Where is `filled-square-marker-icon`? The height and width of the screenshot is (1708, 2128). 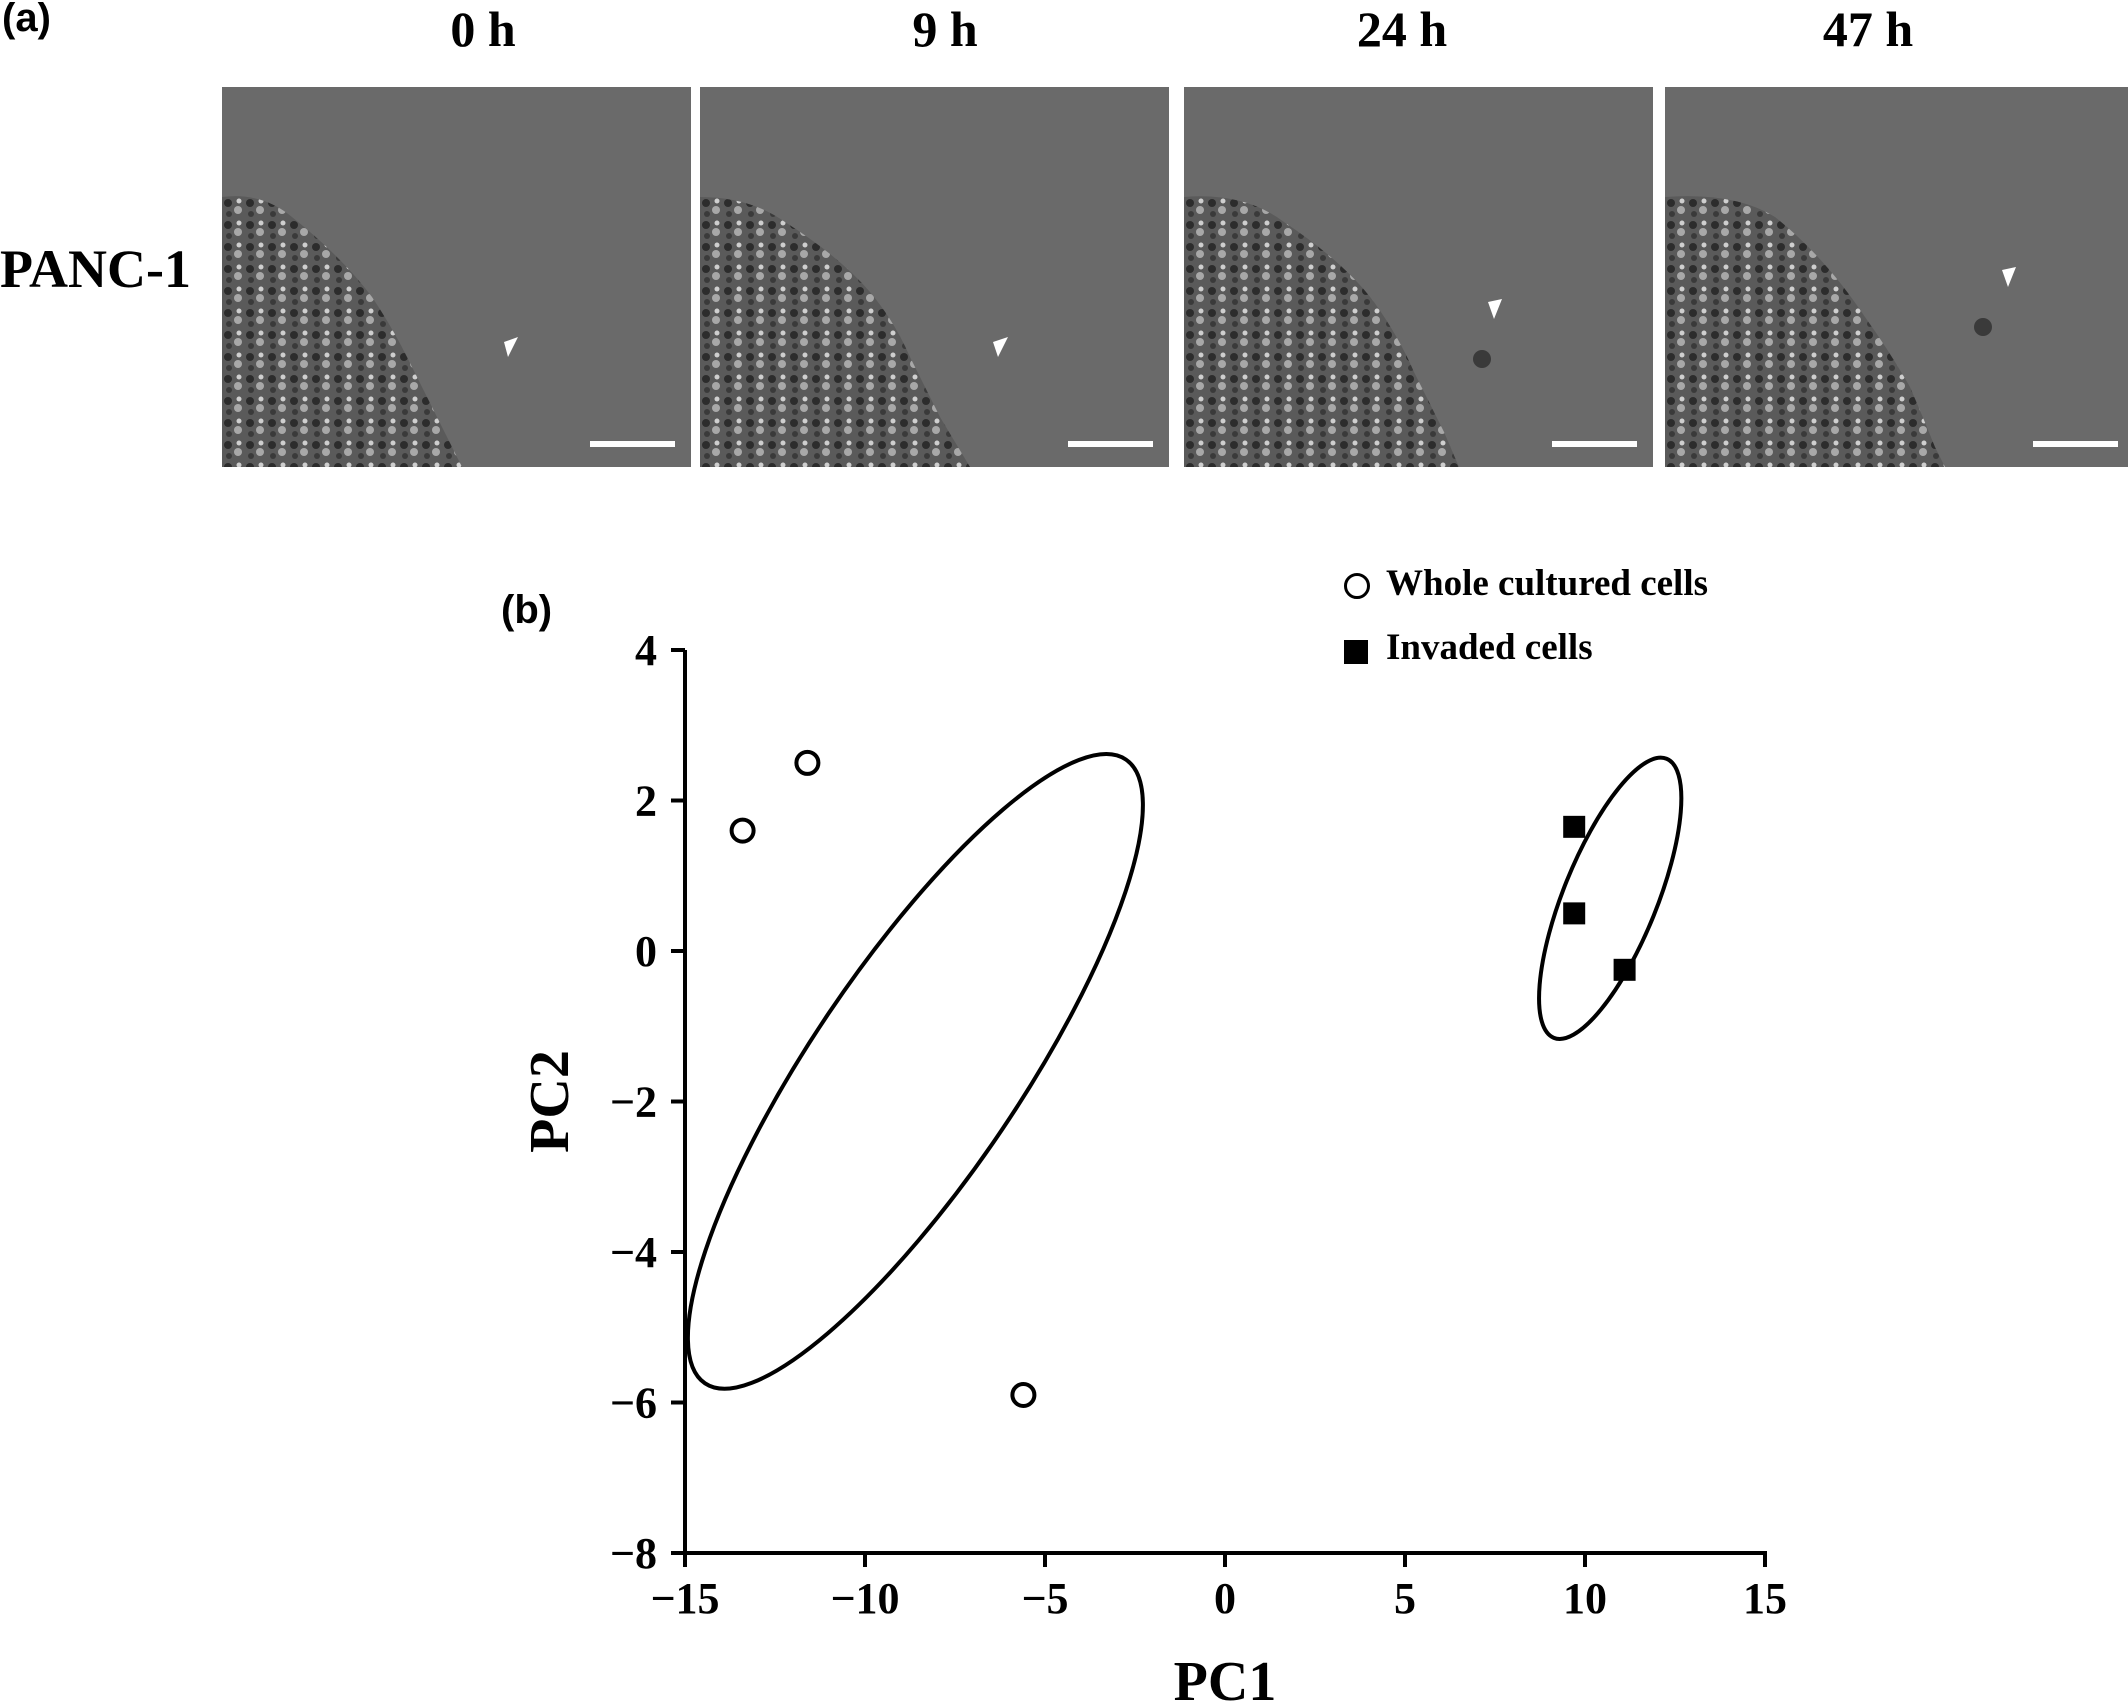 filled-square-marker-icon is located at coordinates (1356, 652).